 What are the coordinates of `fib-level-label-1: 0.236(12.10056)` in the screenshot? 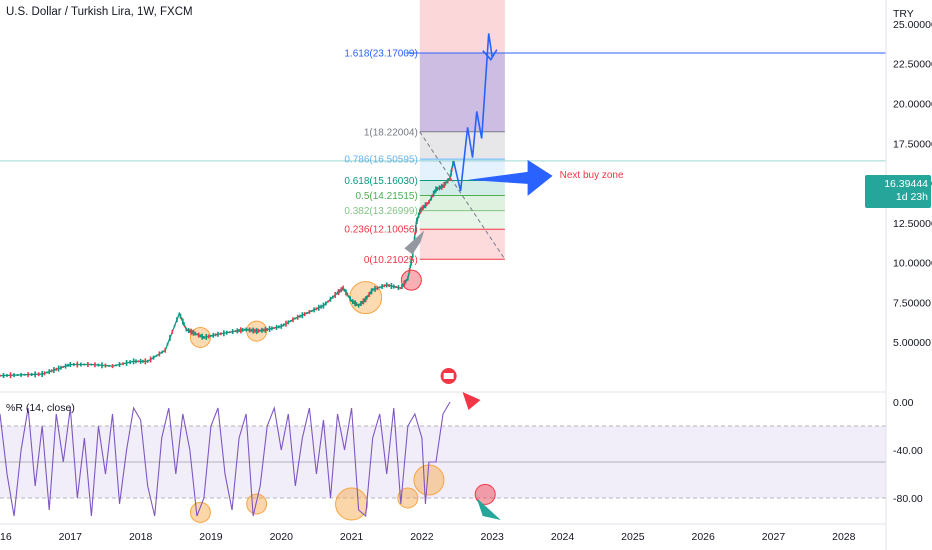 It's located at (380, 230).